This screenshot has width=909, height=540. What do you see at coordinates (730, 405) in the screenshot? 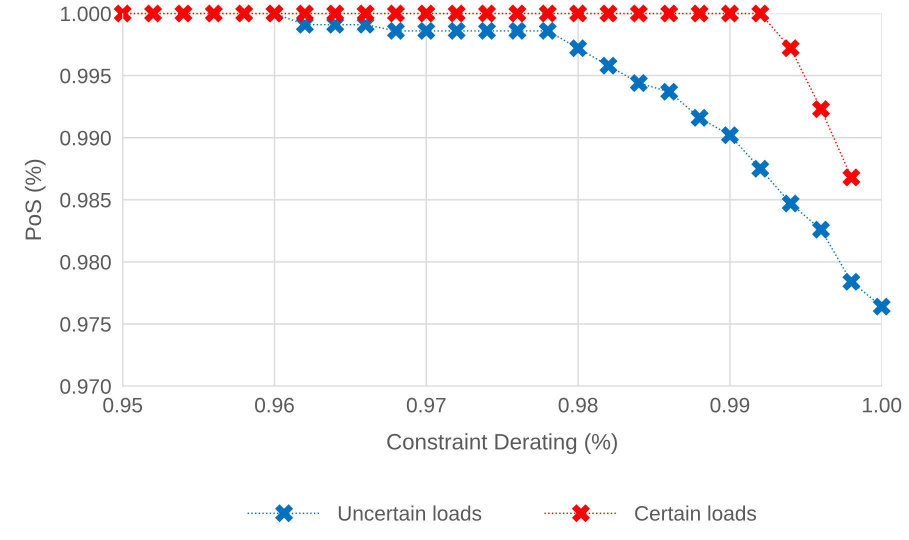
I see `x-tick-label: 0.99` at bounding box center [730, 405].